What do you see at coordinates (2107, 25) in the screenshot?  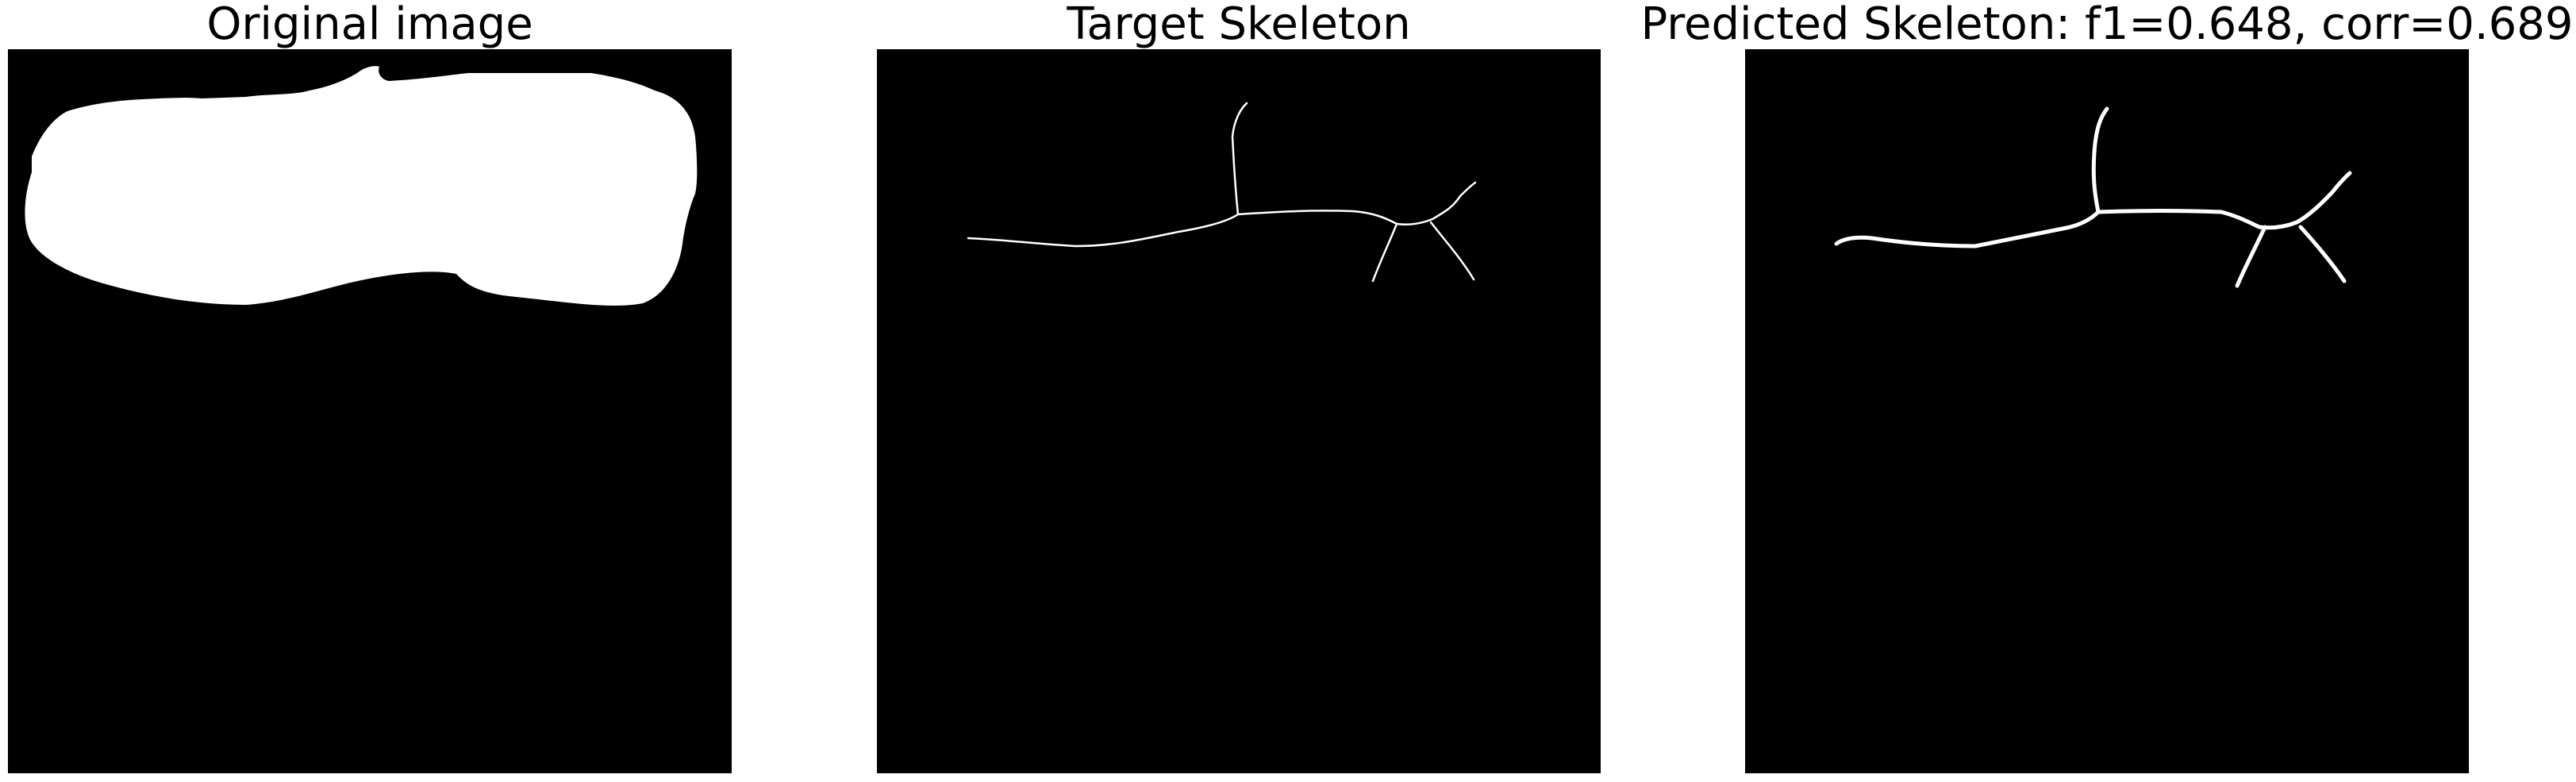 I see `panel-title-predicted: Predicted Skeleton: f1=0.648, corr=0.689` at bounding box center [2107, 25].